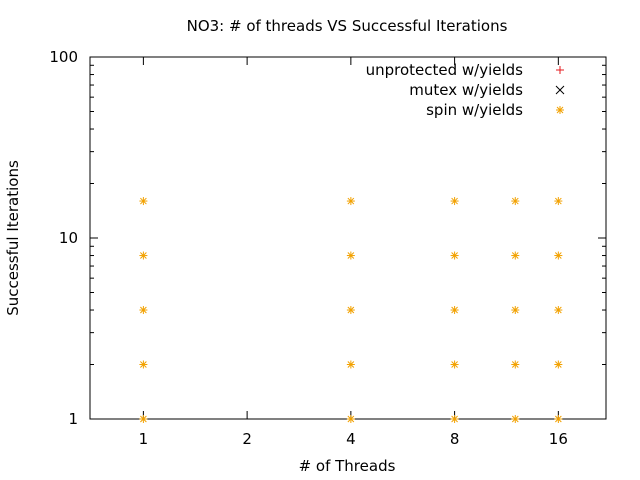  What do you see at coordinates (13, 238) in the screenshot?
I see `y-axis-label: Successful Iterations` at bounding box center [13, 238].